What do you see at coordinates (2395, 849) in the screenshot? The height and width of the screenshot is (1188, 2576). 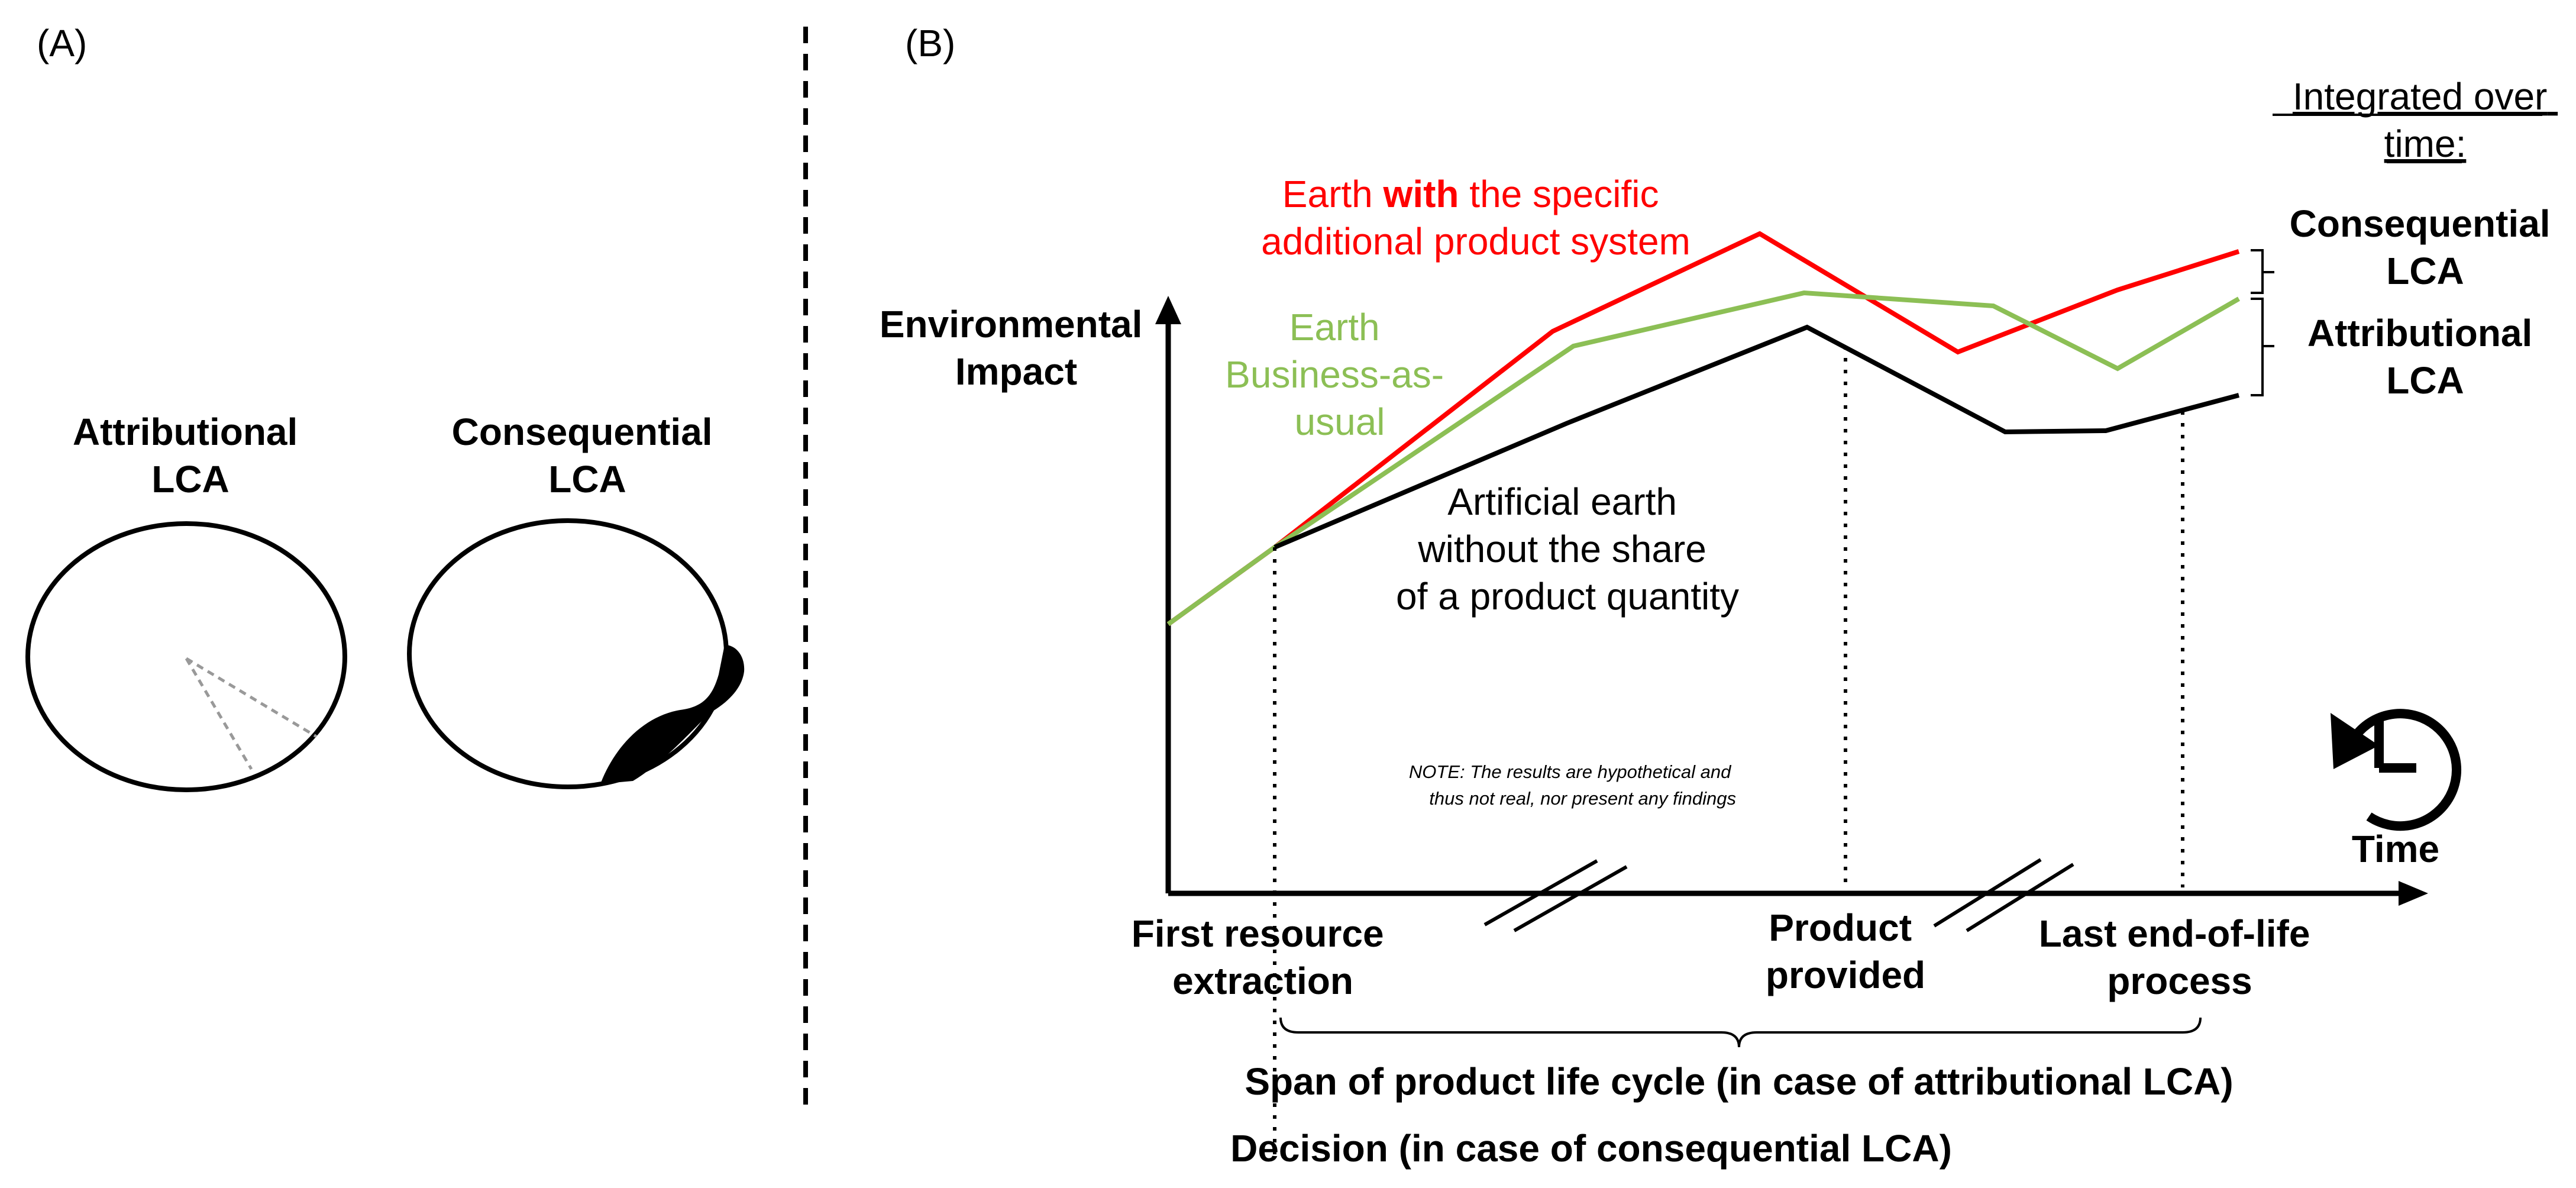 I see `time-label: Time` at bounding box center [2395, 849].